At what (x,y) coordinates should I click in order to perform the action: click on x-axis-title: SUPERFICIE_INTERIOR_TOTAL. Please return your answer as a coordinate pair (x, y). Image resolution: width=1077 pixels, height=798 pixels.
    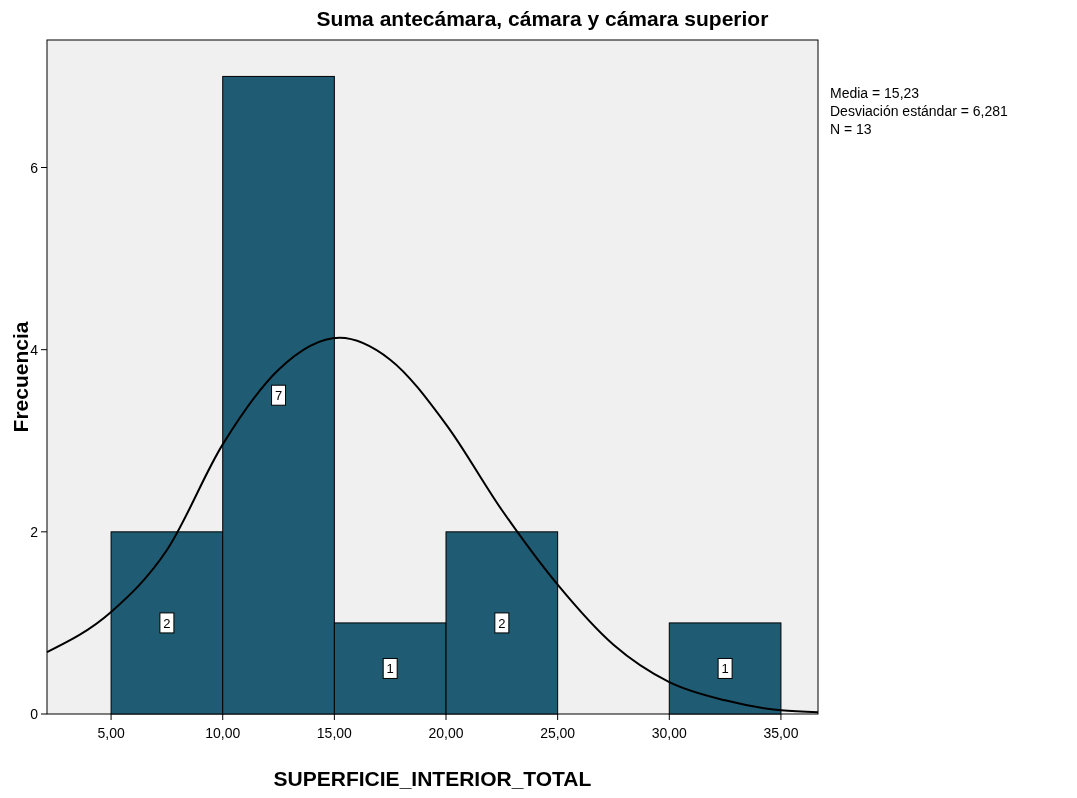
    Looking at the image, I should click on (432, 778).